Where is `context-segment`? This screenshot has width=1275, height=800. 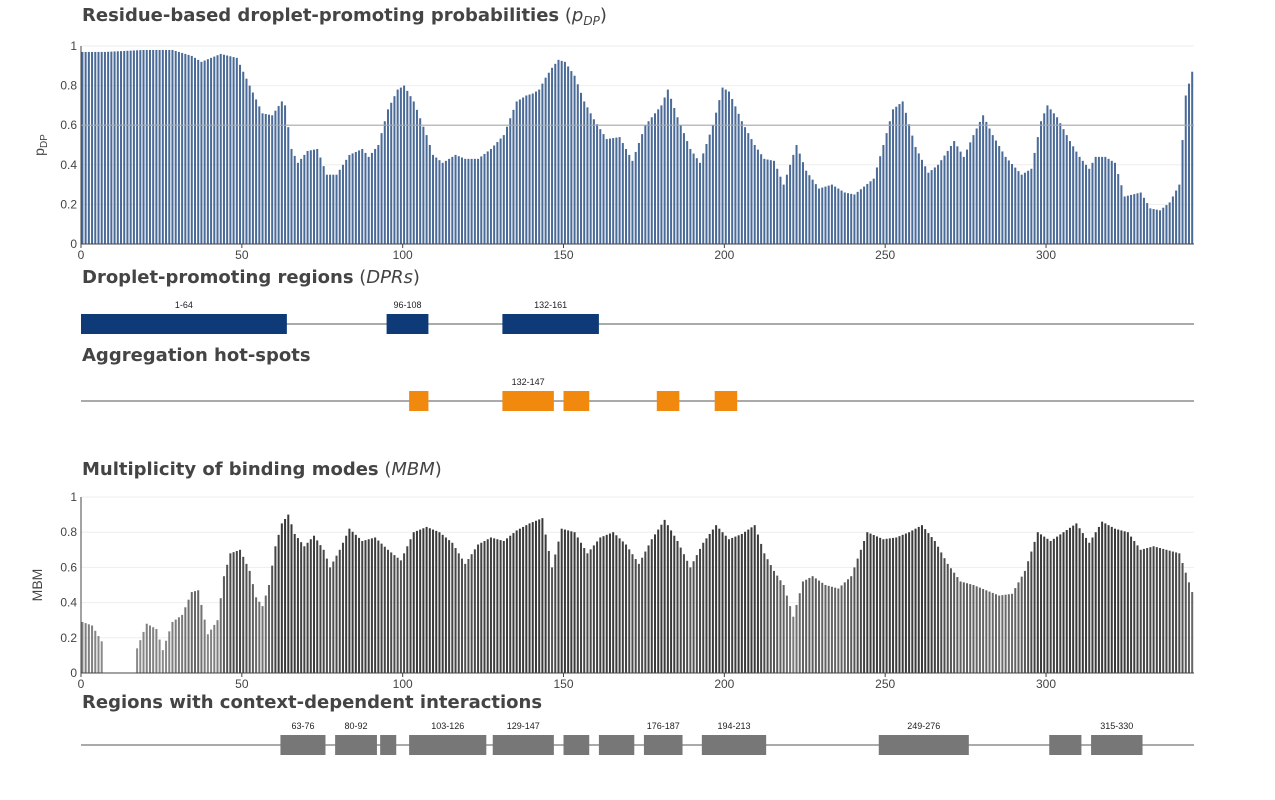 context-segment is located at coordinates (388, 745).